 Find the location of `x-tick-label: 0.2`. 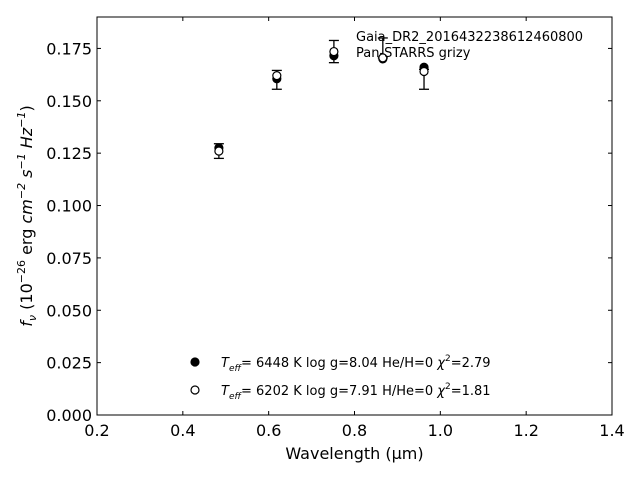

x-tick-label: 0.2 is located at coordinates (96, 430).